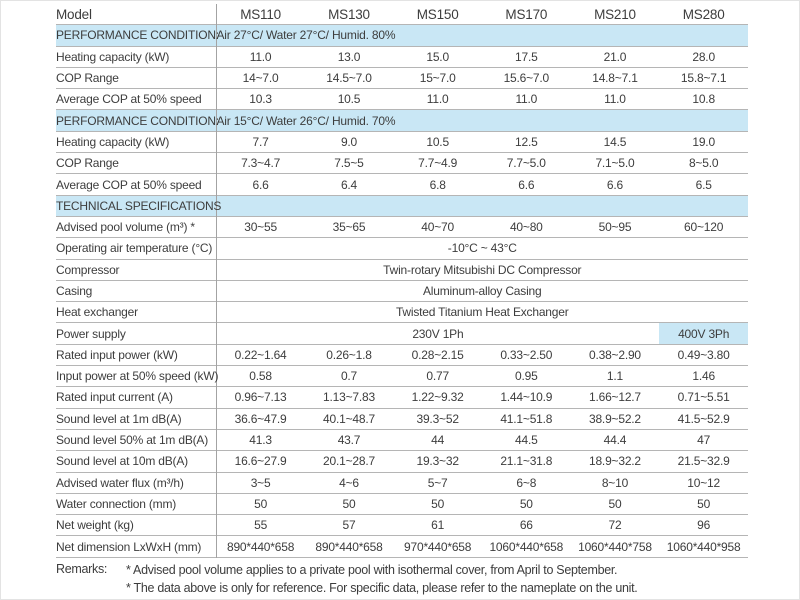  I want to click on table-row: TECHNICAL SPECIFICATIONS, so click(402, 206).